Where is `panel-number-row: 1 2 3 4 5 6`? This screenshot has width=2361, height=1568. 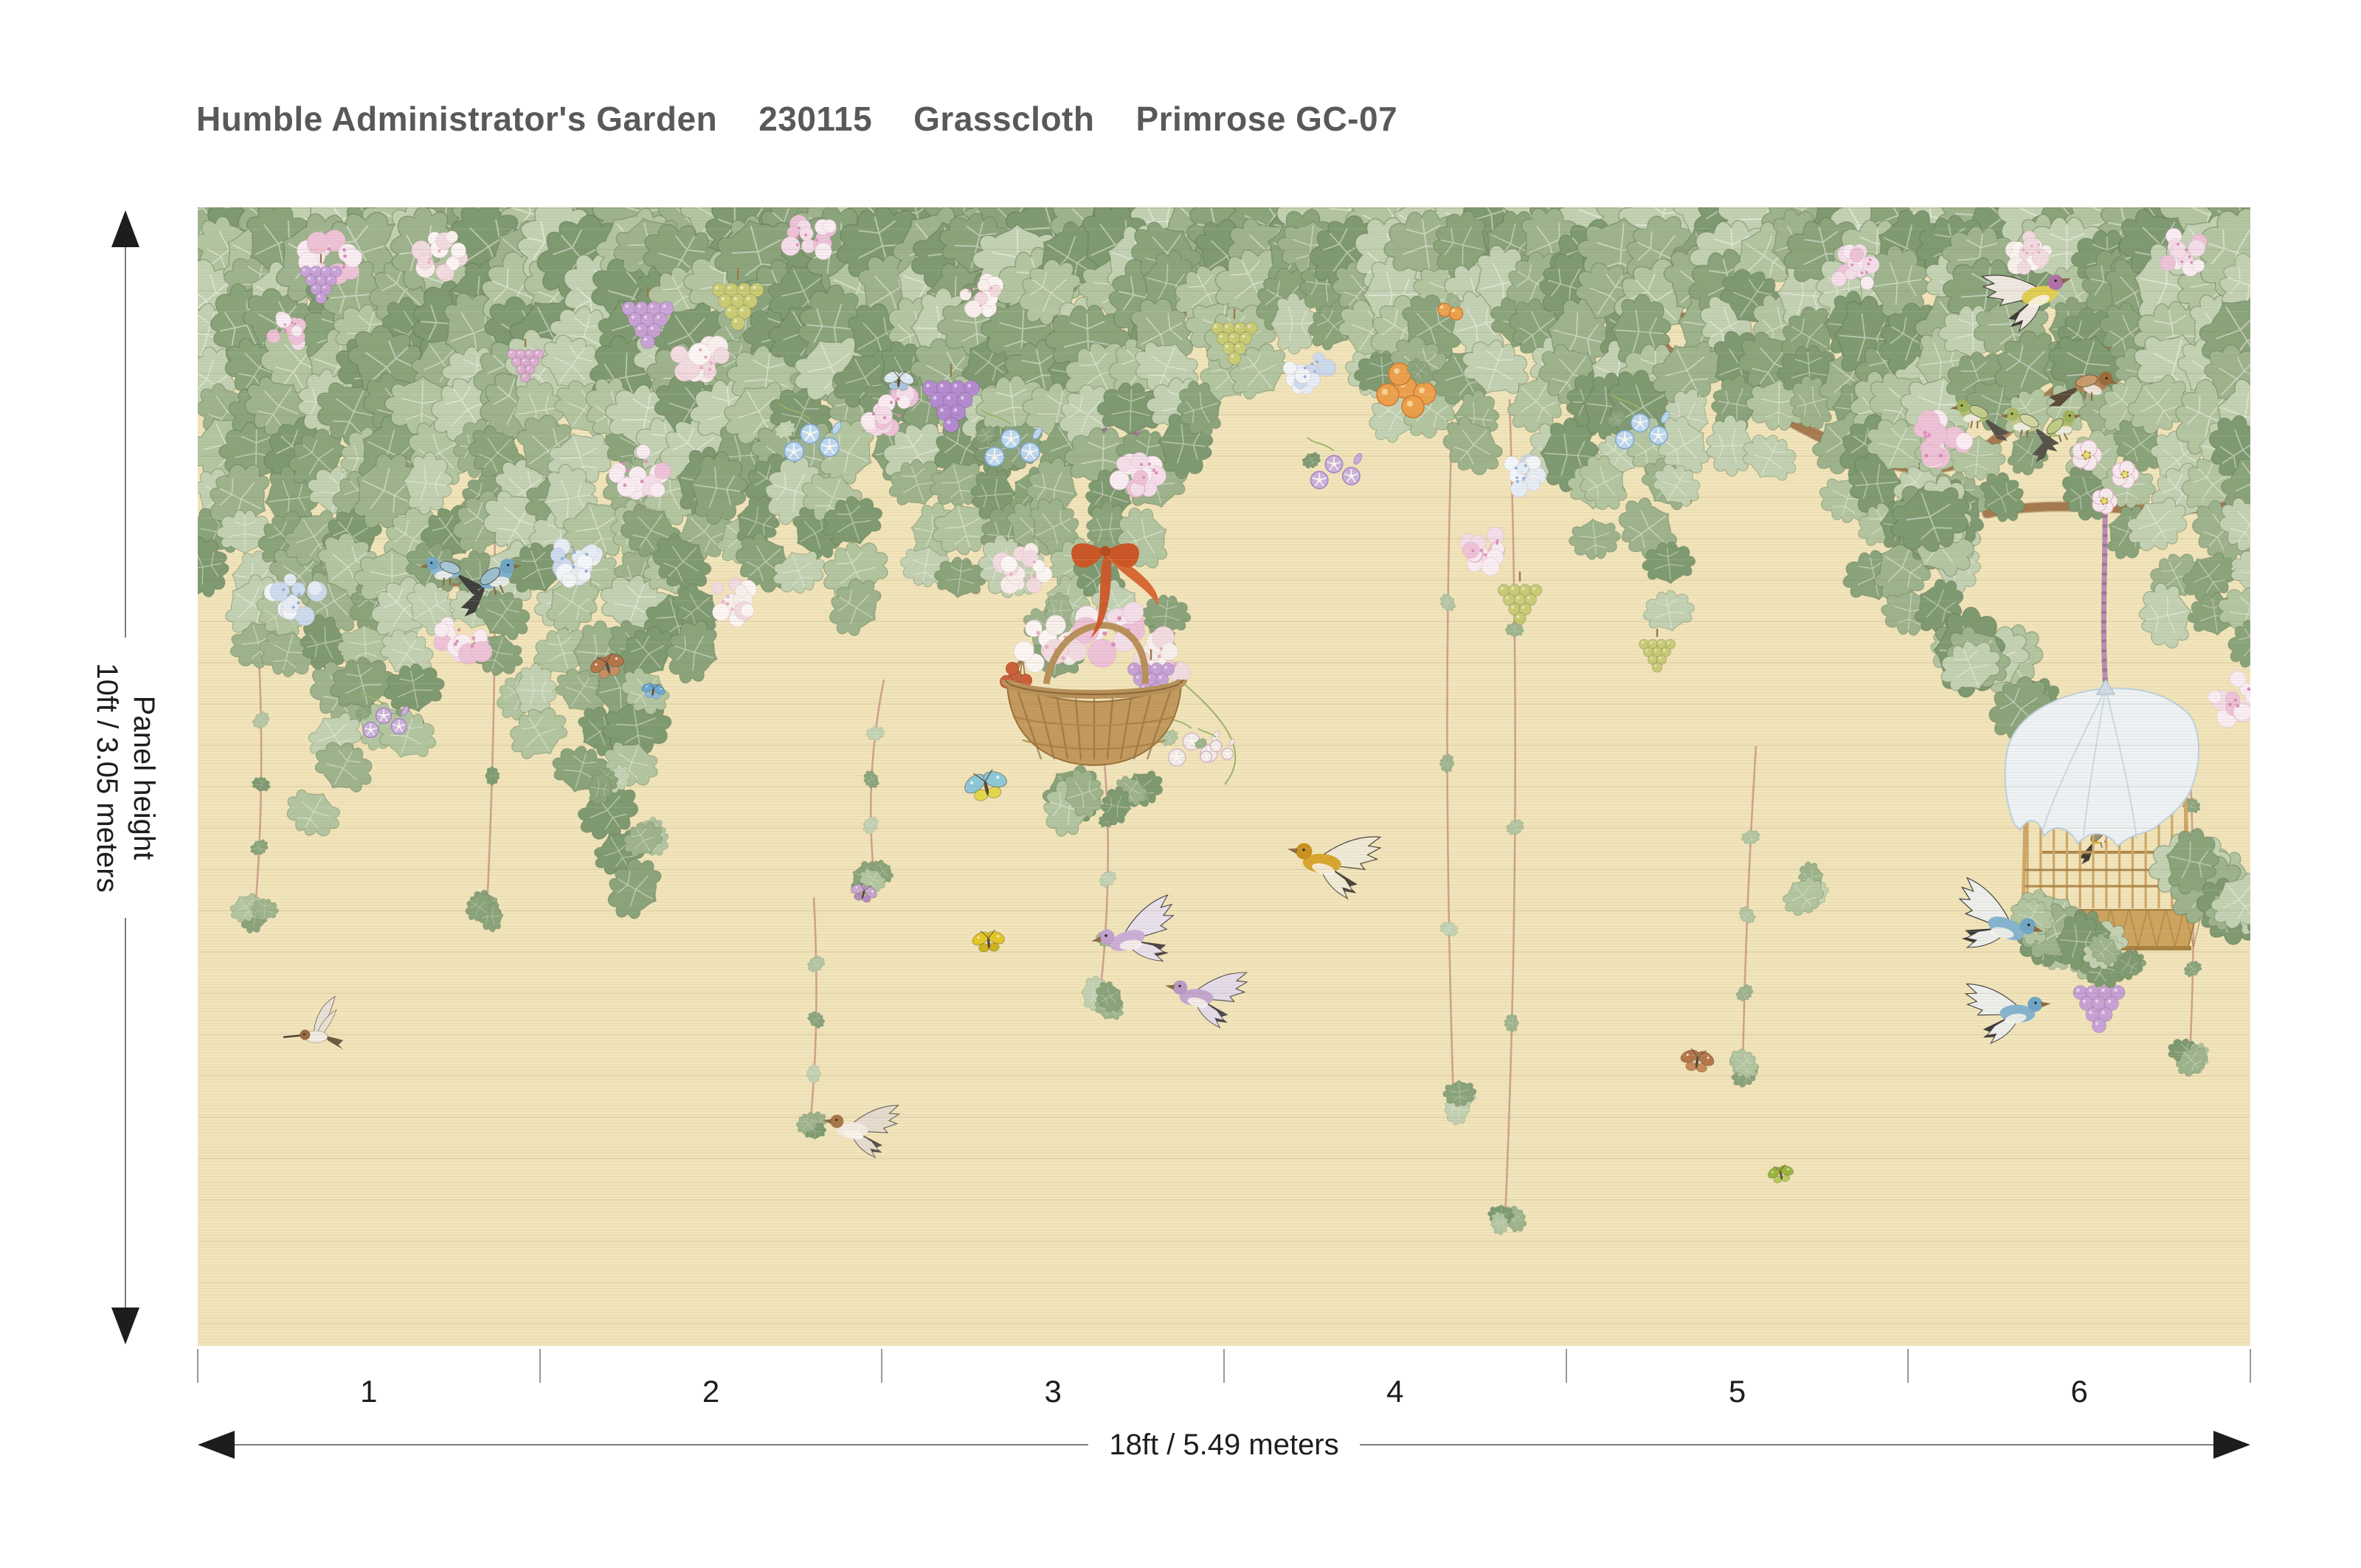 panel-number-row: 1 2 3 4 5 6 is located at coordinates (1224, 1391).